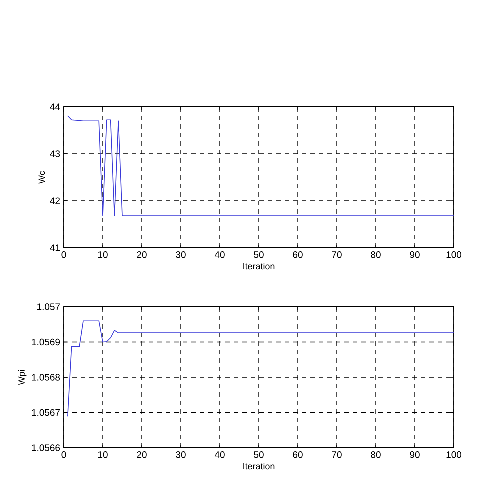 This screenshot has width=503, height=486. What do you see at coordinates (46, 342) in the screenshot?
I see `y-tick-label: 1.0569` at bounding box center [46, 342].